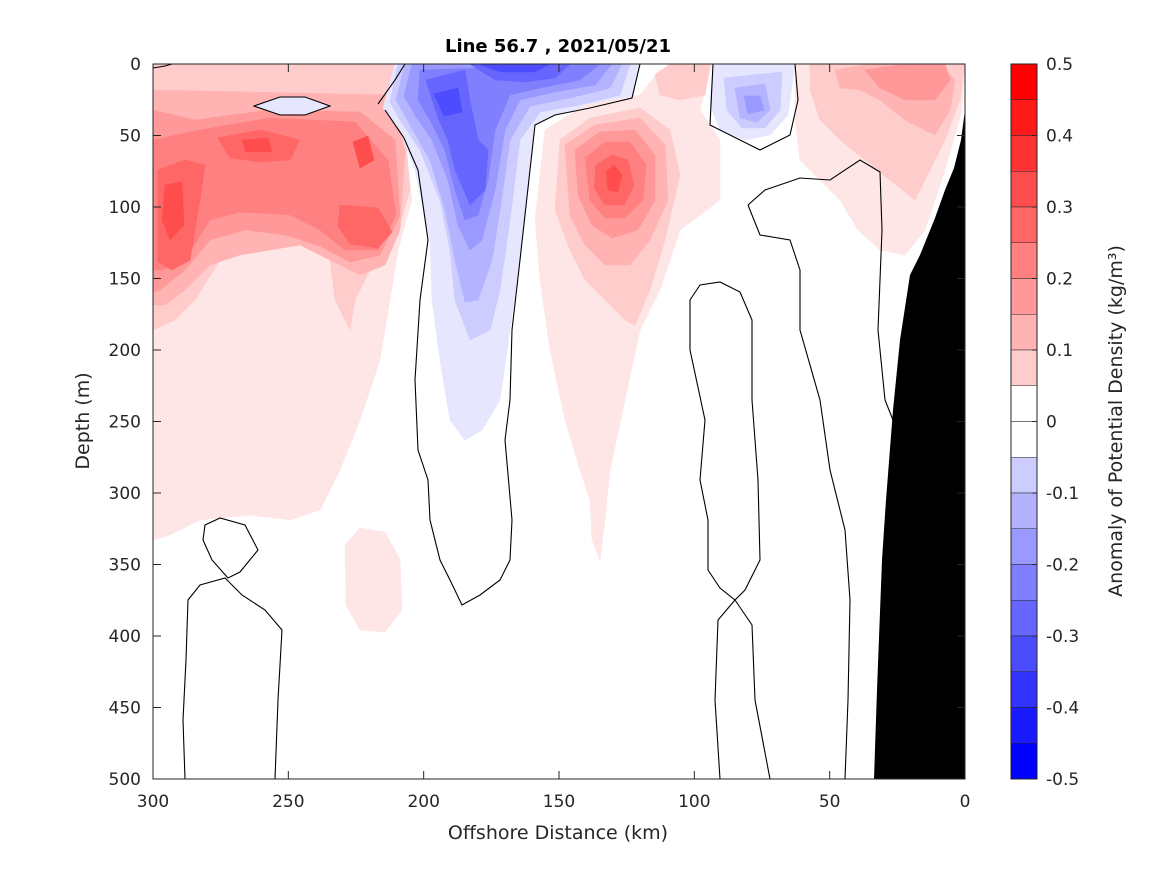 The width and height of the screenshot is (1167, 875). Describe the element at coordinates (1059, 208) in the screenshot. I see `colorbar-tick-label: 0.3` at that location.